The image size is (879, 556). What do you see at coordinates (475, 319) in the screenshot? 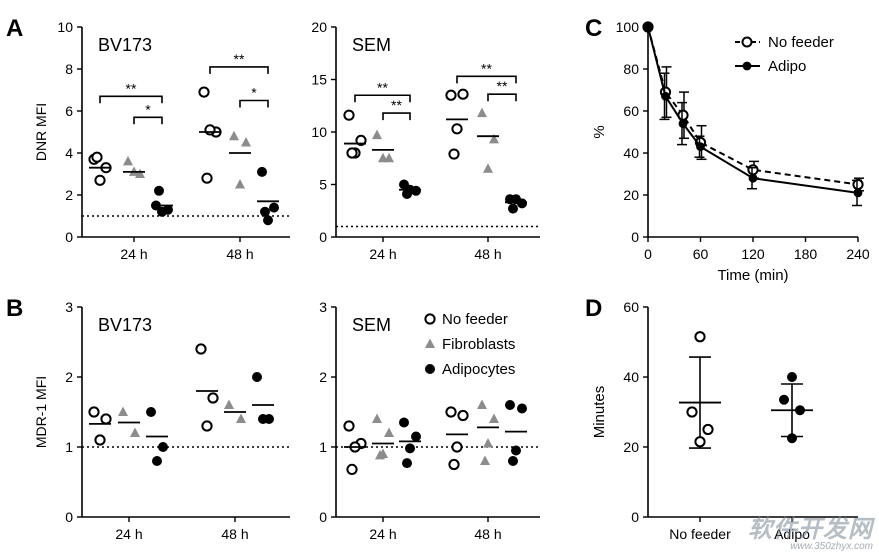
I see `legend-b-label: No feeder` at bounding box center [475, 319].